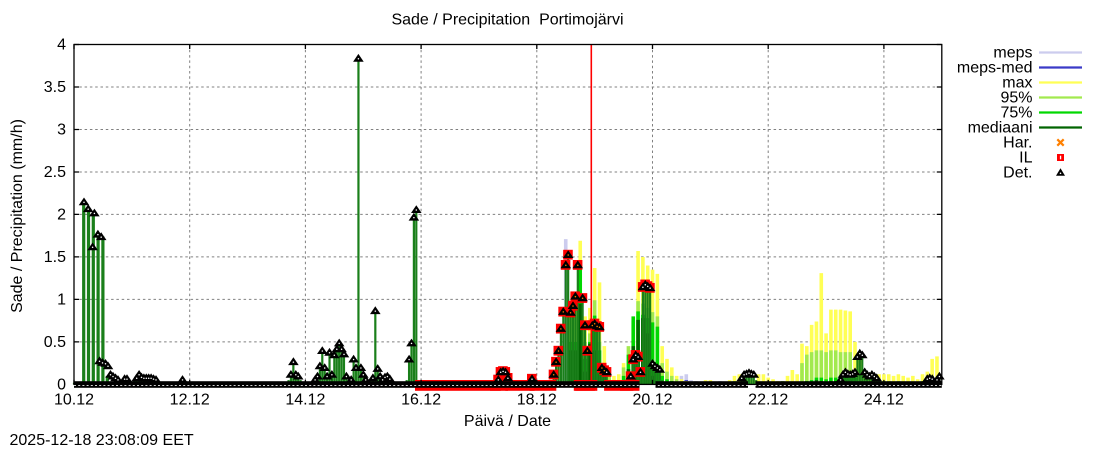  What do you see at coordinates (61, 45) in the screenshot?
I see `svg-text: 4` at bounding box center [61, 45].